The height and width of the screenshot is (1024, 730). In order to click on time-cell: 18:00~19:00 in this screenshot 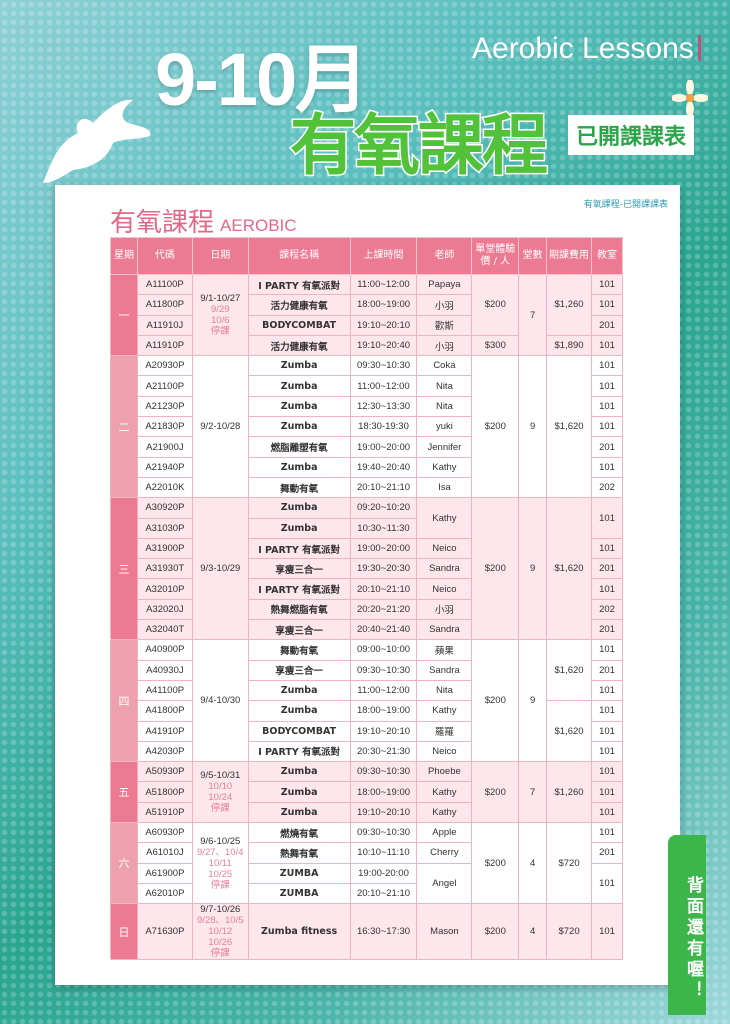, I will do `click(383, 305)`.